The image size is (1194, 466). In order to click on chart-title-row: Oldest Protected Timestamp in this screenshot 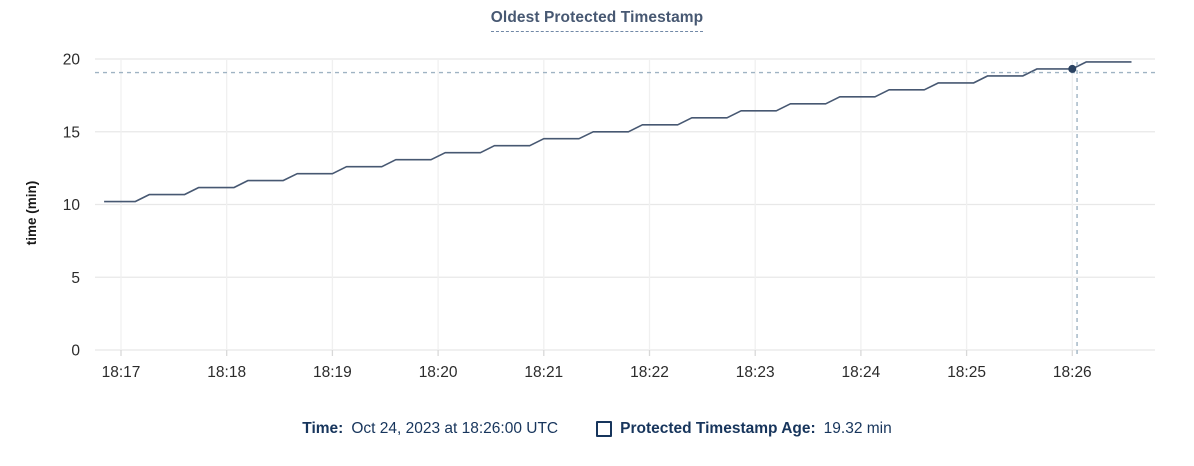, I will do `click(597, 20)`.